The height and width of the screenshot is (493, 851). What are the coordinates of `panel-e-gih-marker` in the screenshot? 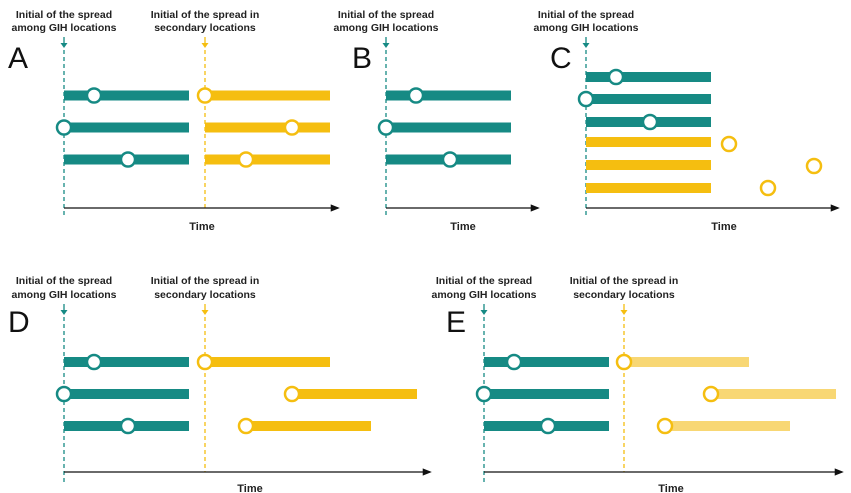 It's located at (484, 393).